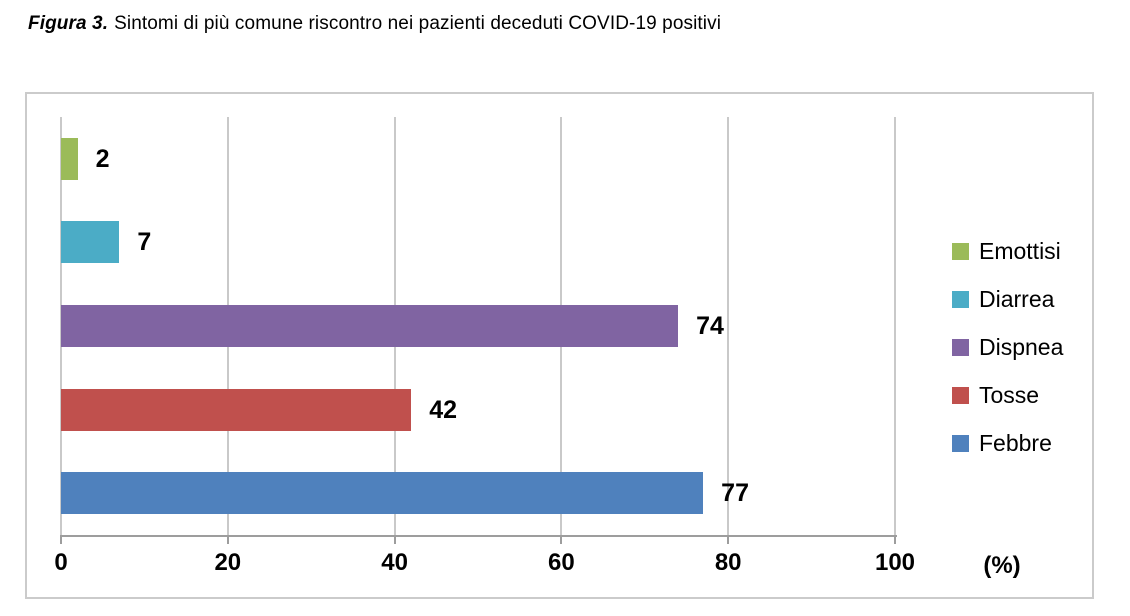 This screenshot has width=1130, height=616. I want to click on x-tick-label-0: 0, so click(61, 562).